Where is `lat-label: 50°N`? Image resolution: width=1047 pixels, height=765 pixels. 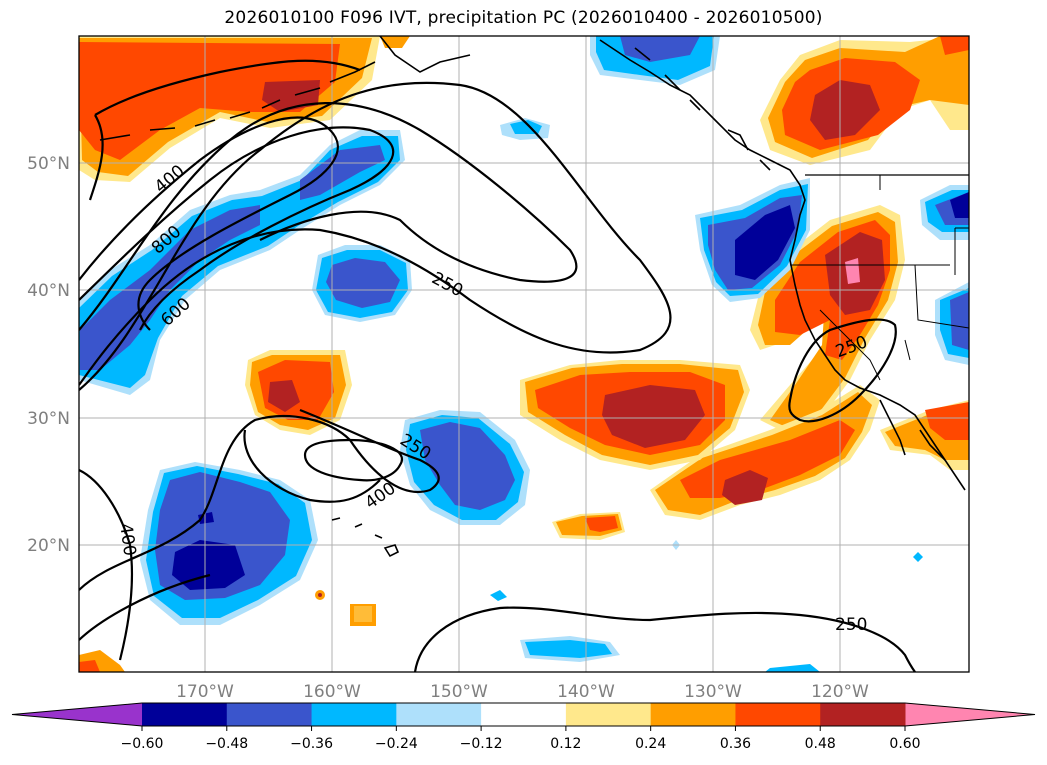
lat-label: 50°N is located at coordinates (48, 164).